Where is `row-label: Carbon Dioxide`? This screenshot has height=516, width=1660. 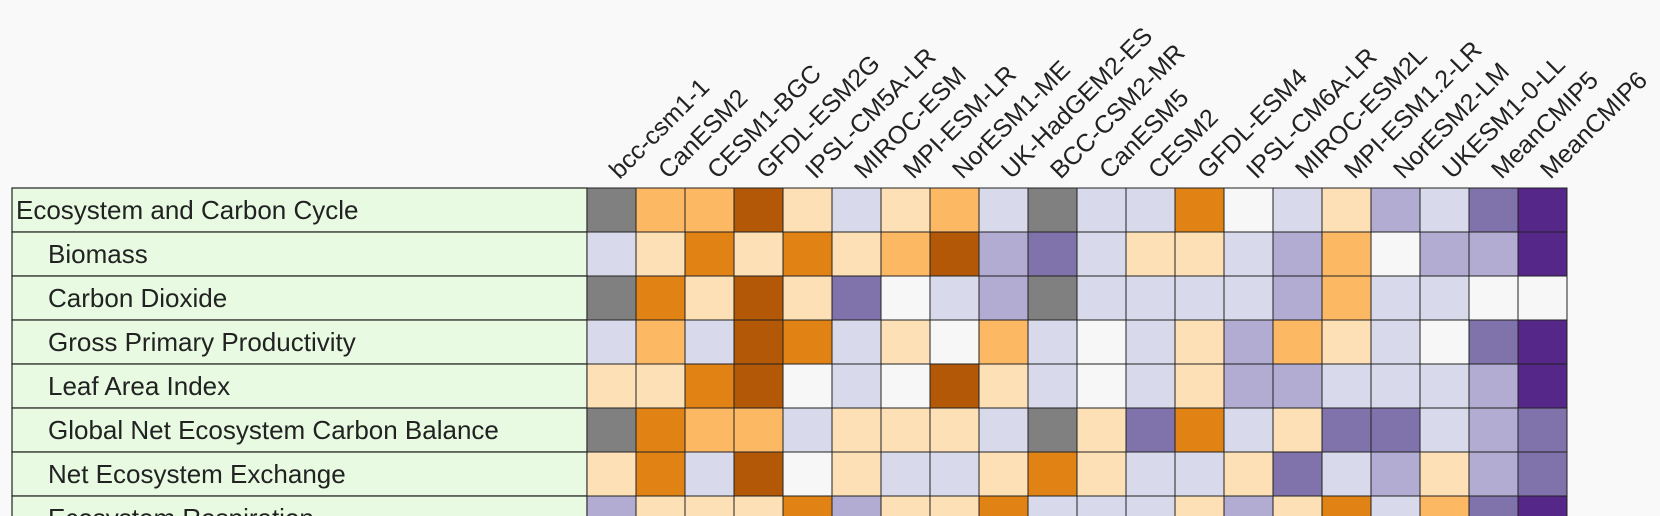
row-label: Carbon Dioxide is located at coordinates (137, 298).